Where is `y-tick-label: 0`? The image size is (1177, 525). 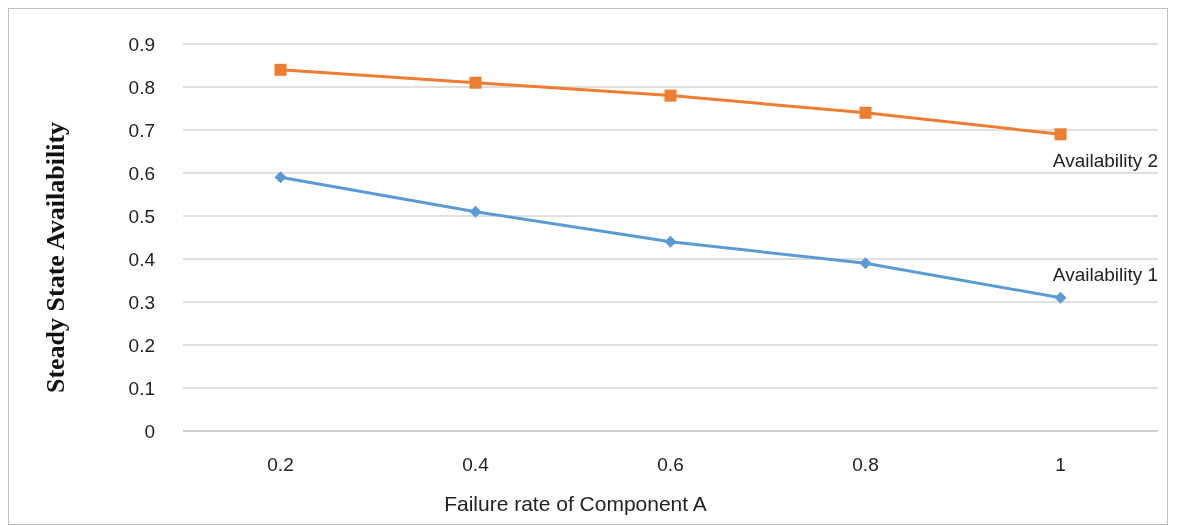
y-tick-label: 0 is located at coordinates (149, 431).